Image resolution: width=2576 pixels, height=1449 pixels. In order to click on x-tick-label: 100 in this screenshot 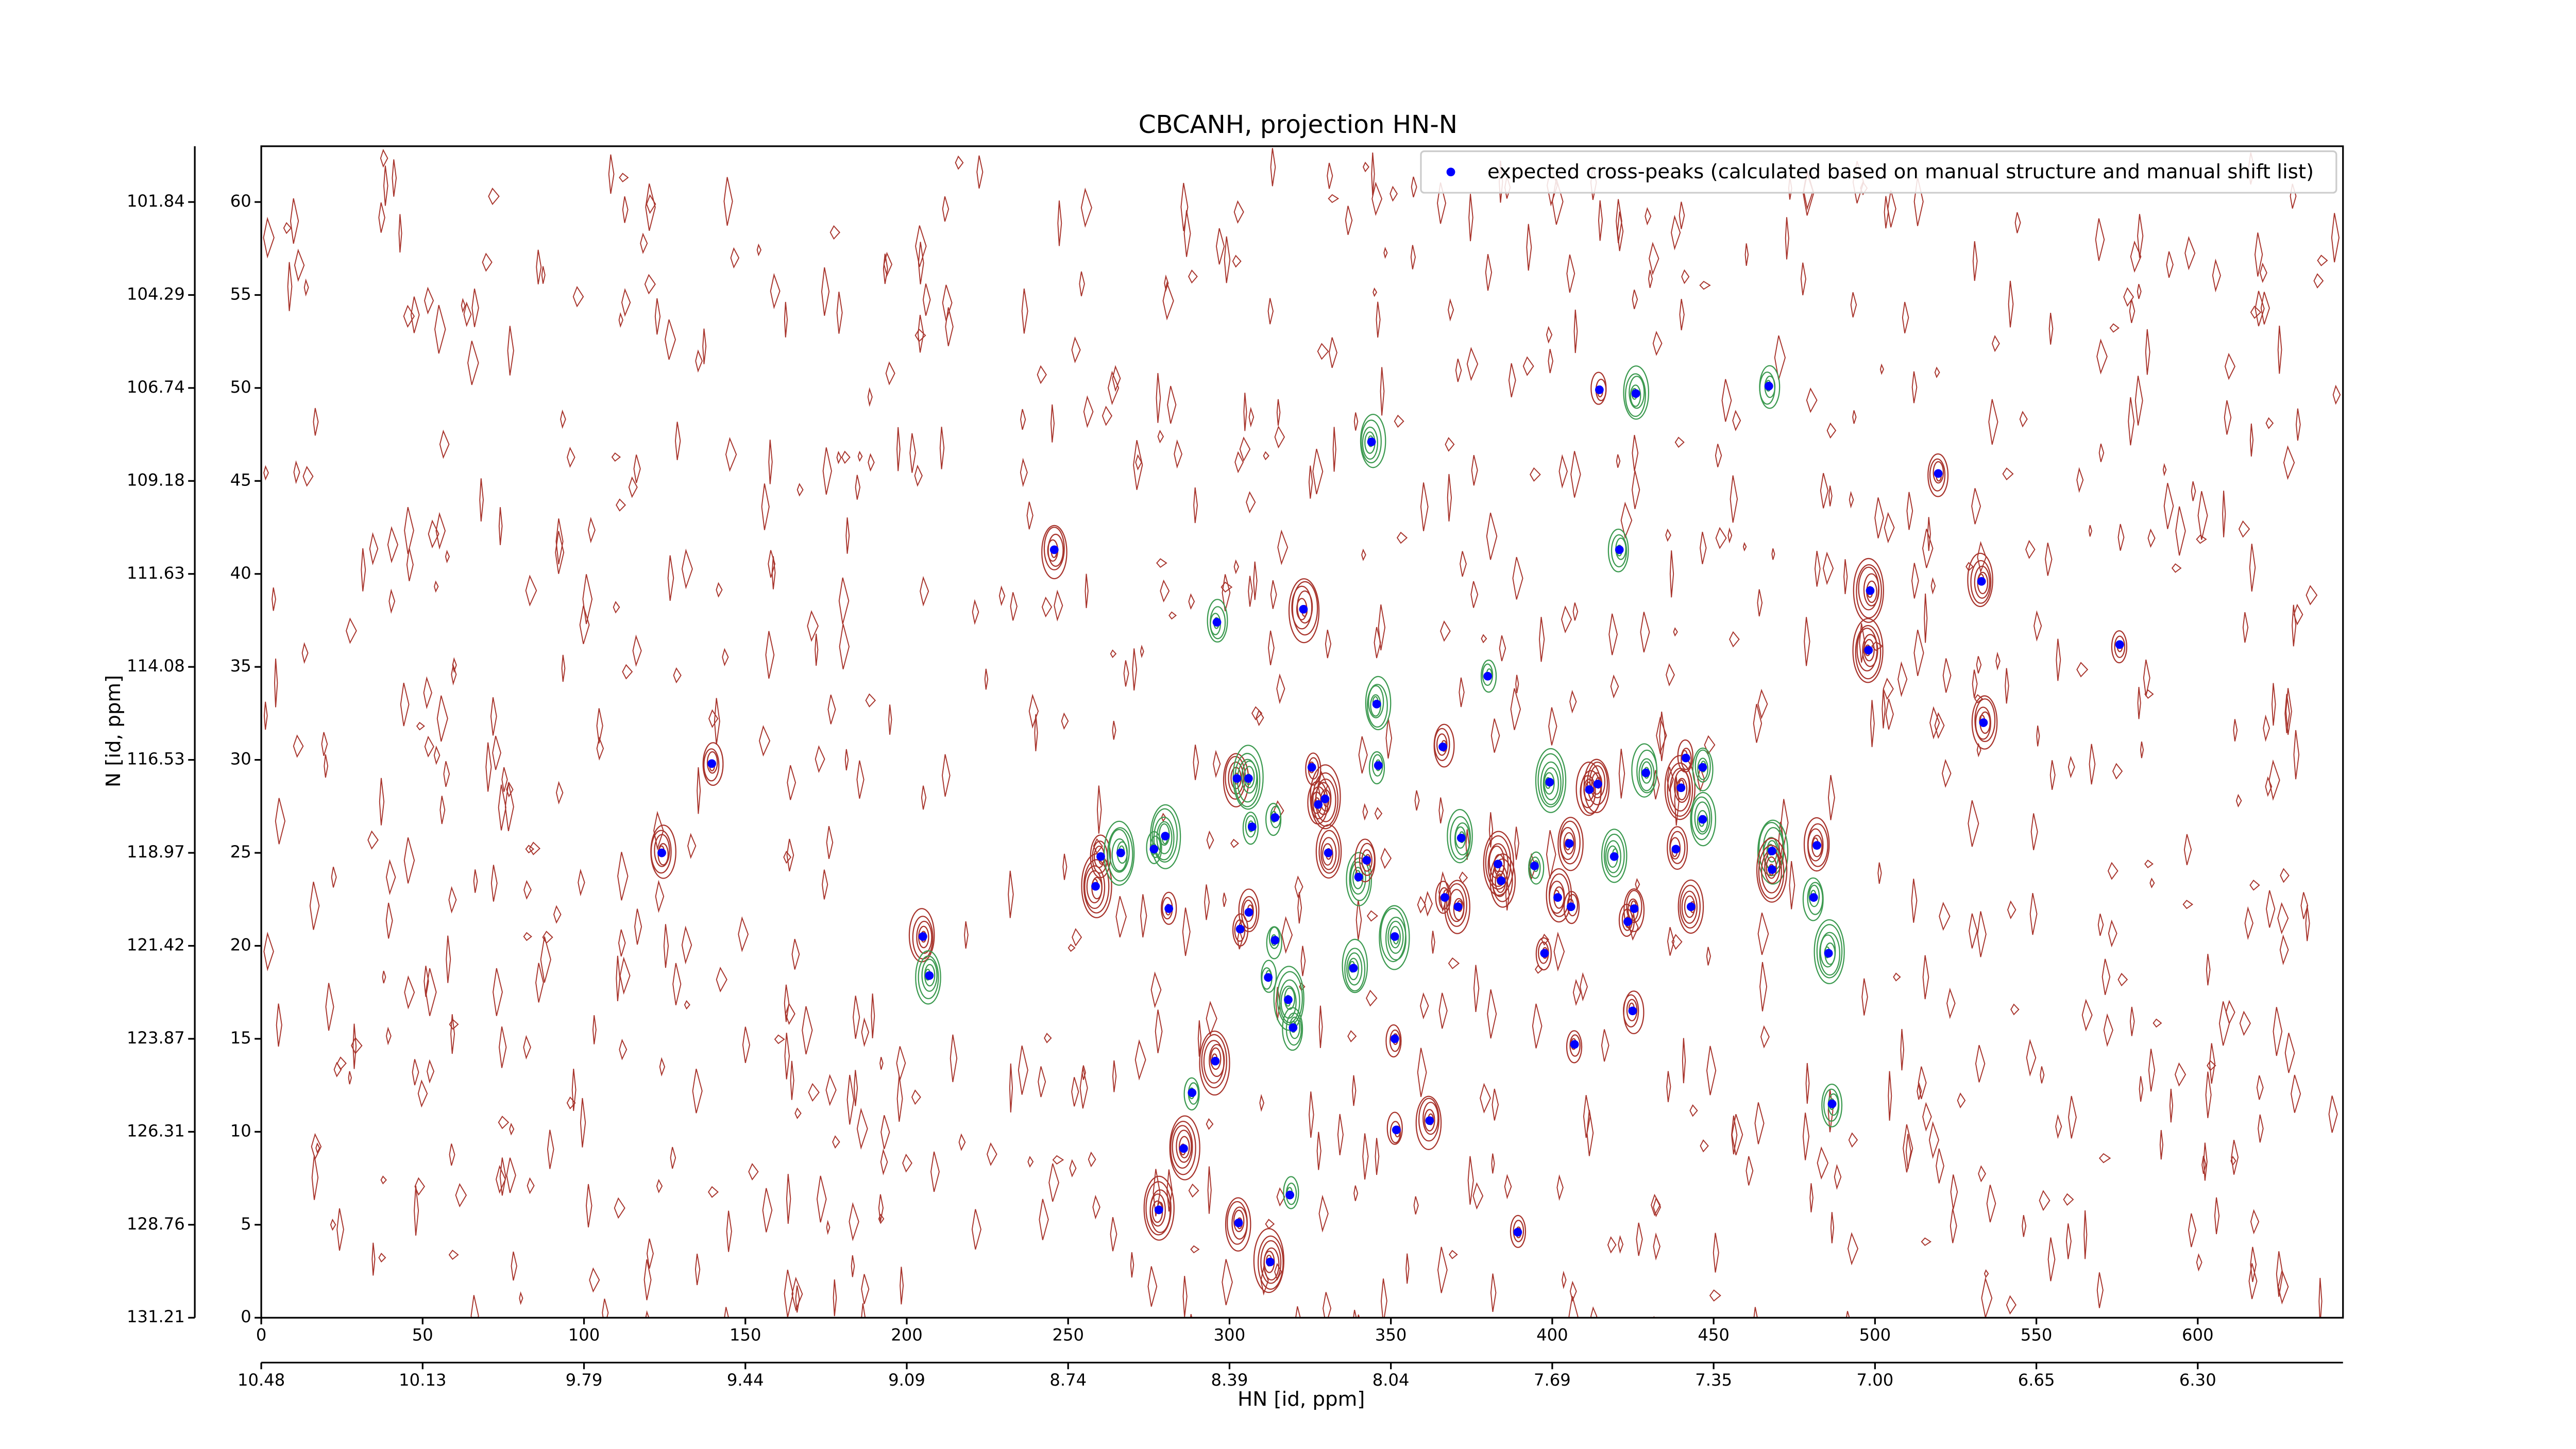, I will do `click(584, 1335)`.